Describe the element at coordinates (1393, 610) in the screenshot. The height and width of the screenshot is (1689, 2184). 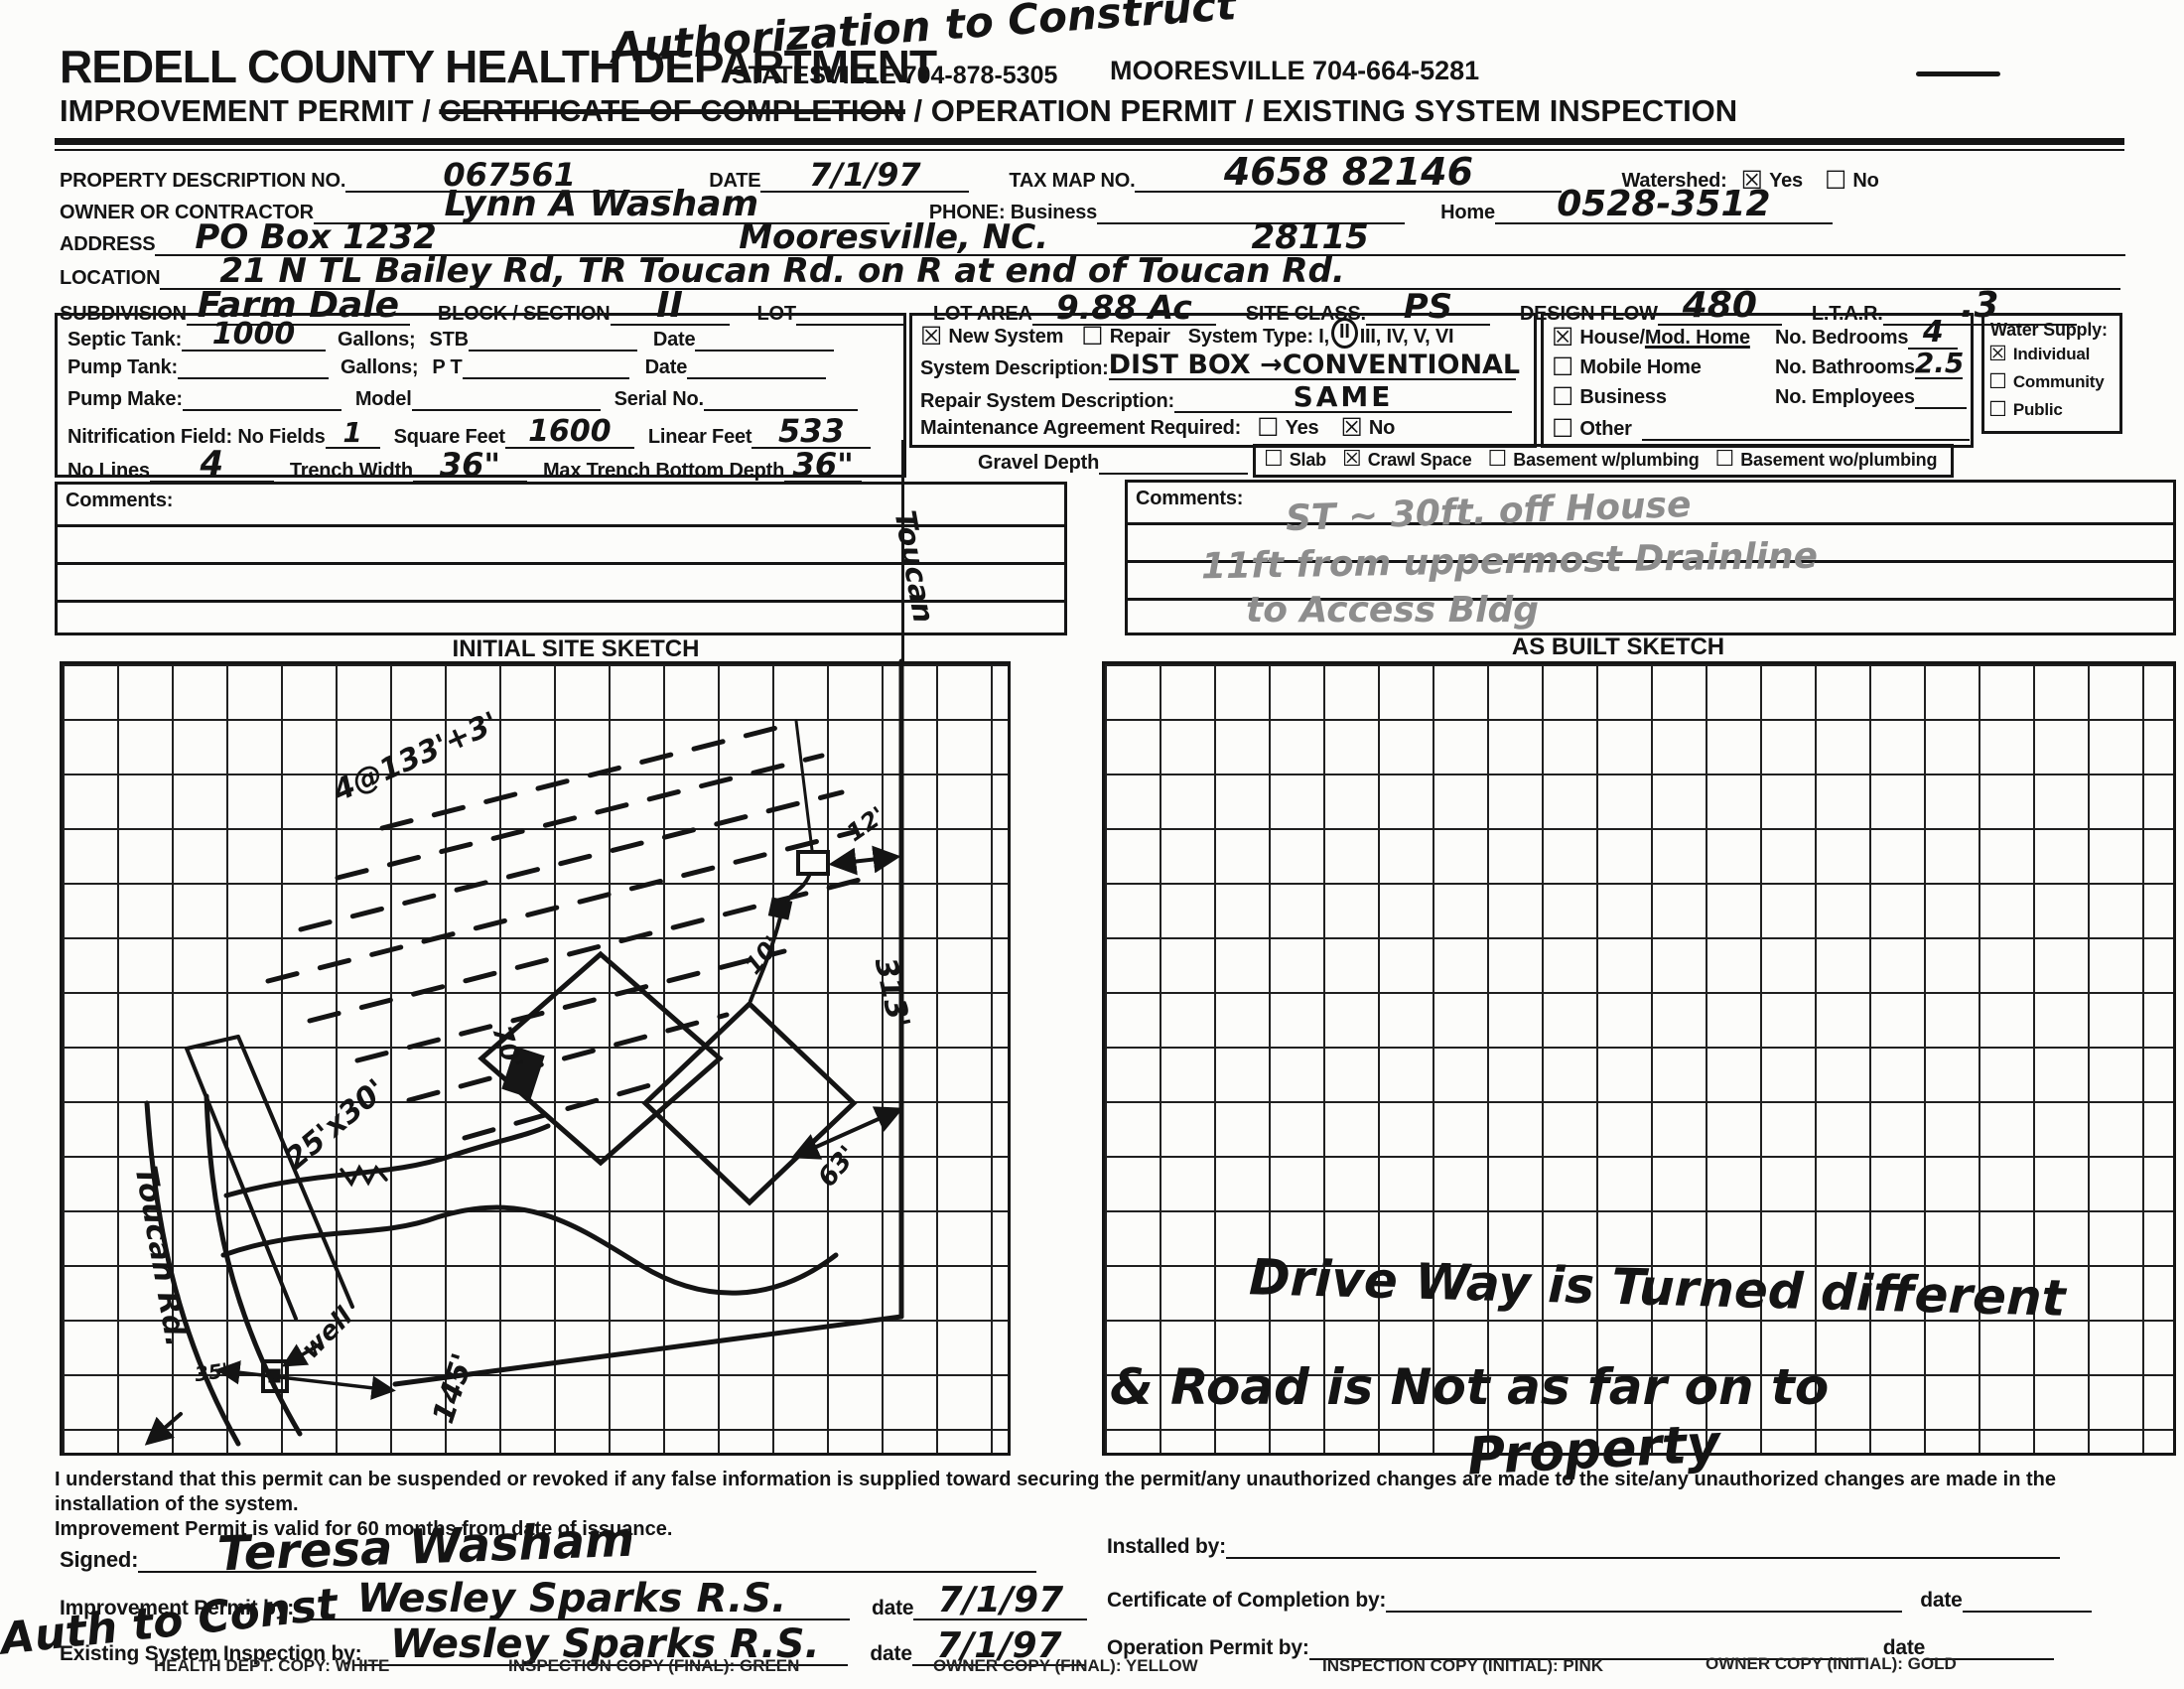
I see `comment-line-3: to Access Bldg` at that location.